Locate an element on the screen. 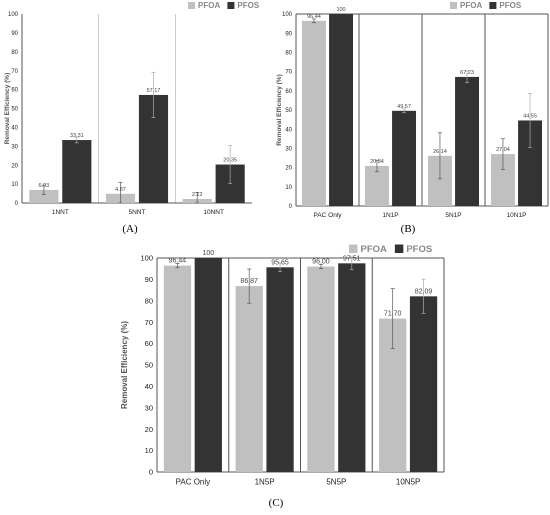 The height and width of the screenshot is (515, 550). chart-a-legend-swatch-pfoa is located at coordinates (191, 5).